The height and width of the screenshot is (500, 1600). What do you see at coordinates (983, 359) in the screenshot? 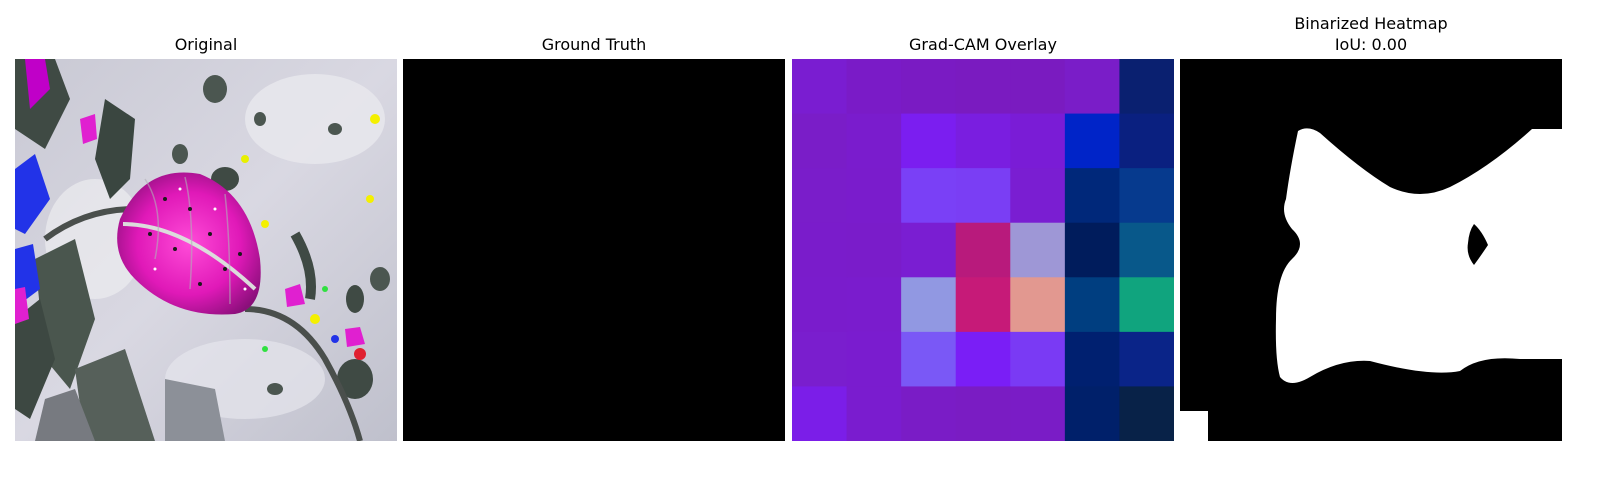
I see `heatmap-cell-r5-c3` at bounding box center [983, 359].